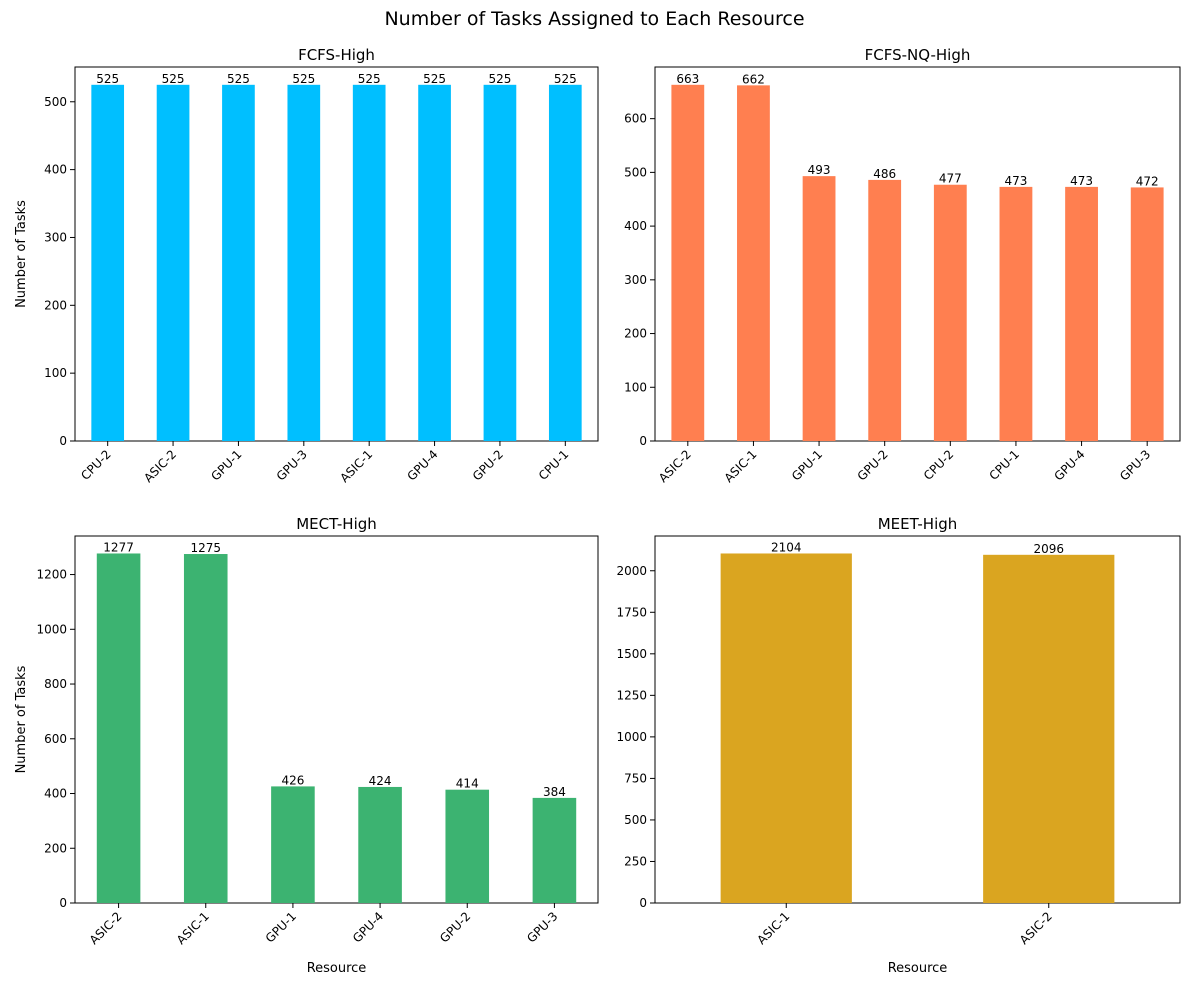 The width and height of the screenshot is (1189, 989). What do you see at coordinates (939, 465) in the screenshot?
I see `fcfs-nq-high-xtick-label: CPU-2` at bounding box center [939, 465].